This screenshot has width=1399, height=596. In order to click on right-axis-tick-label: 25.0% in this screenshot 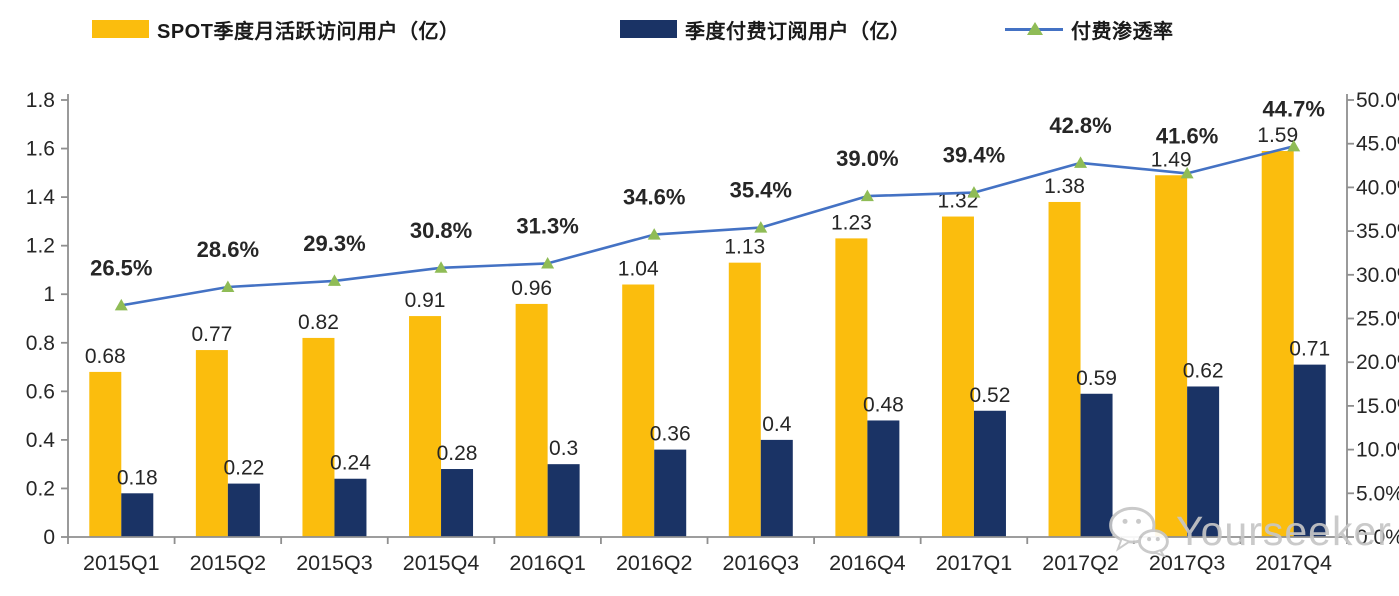, I will do `click(1377, 319)`.